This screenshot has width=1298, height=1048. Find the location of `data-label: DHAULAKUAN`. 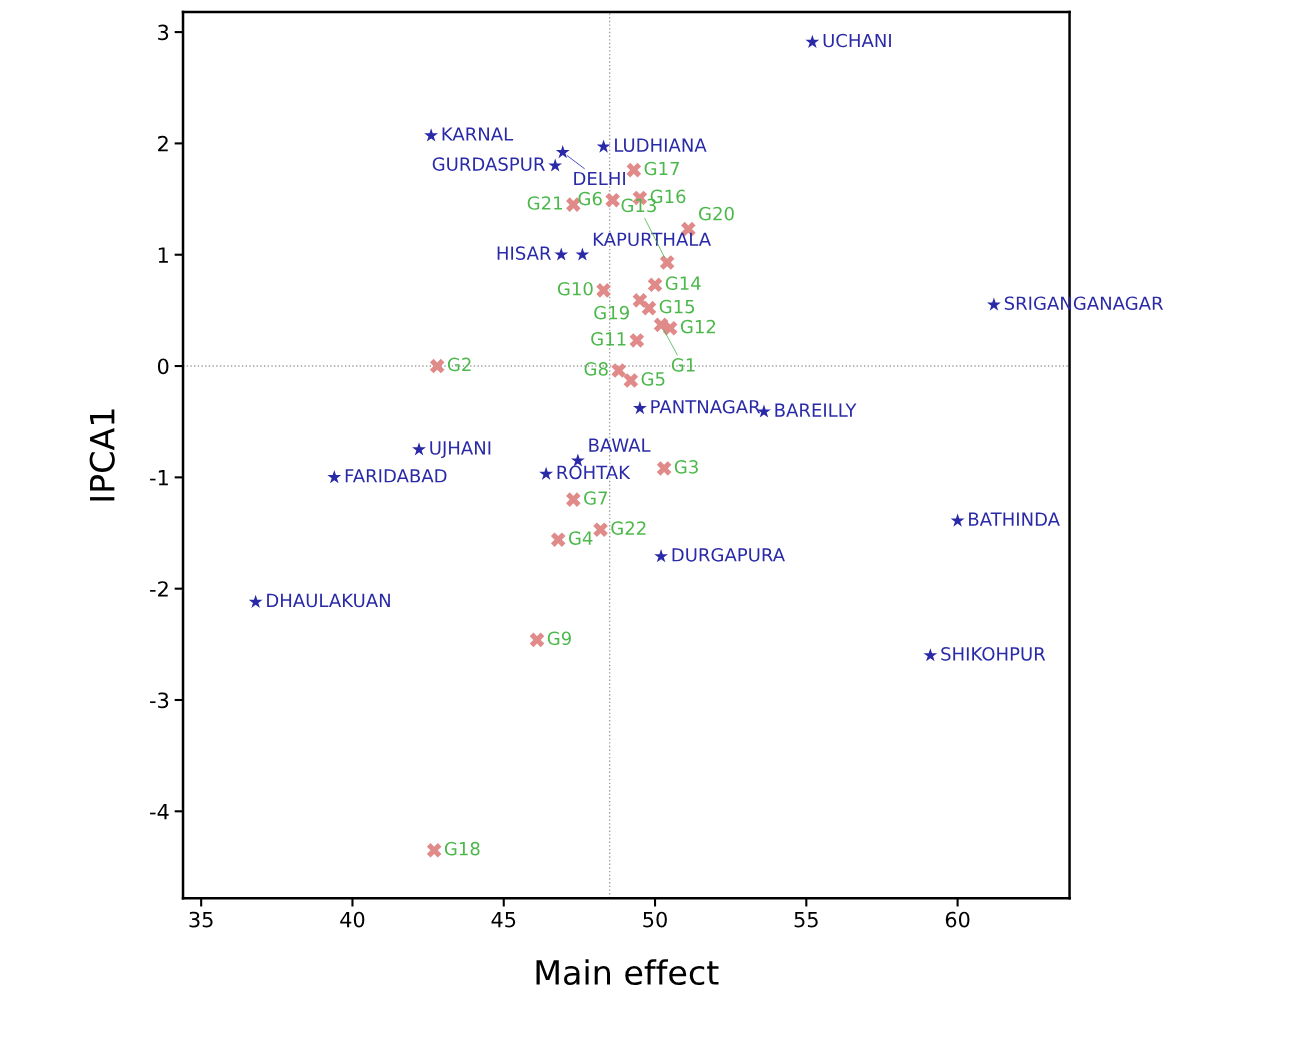

data-label: DHAULAKUAN is located at coordinates (328, 600).